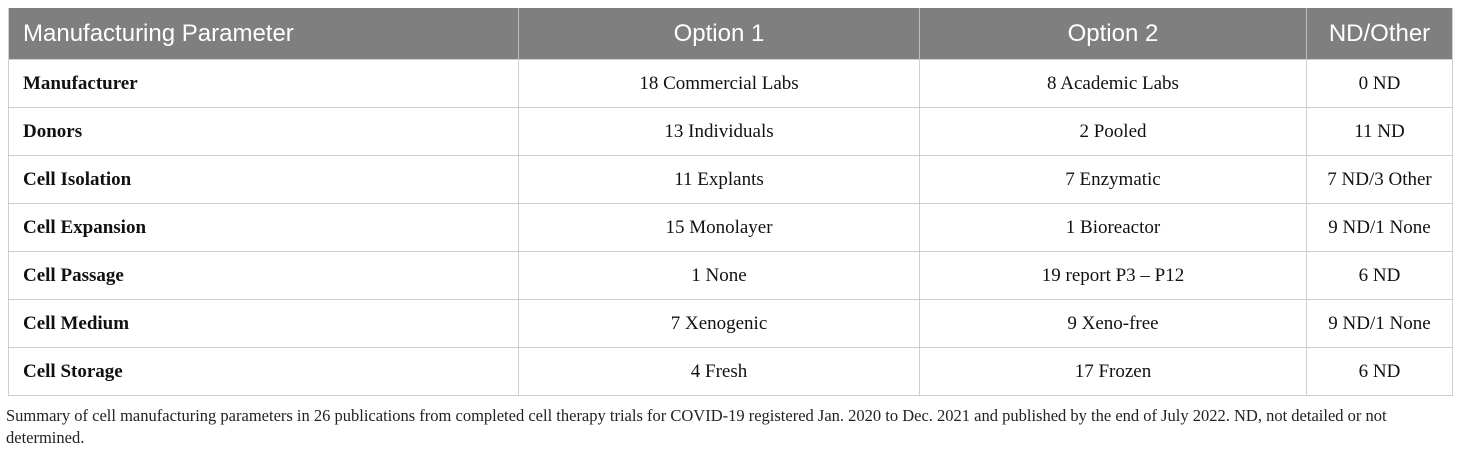  What do you see at coordinates (719, 34) in the screenshot?
I see `header-option-1: Option 1` at bounding box center [719, 34].